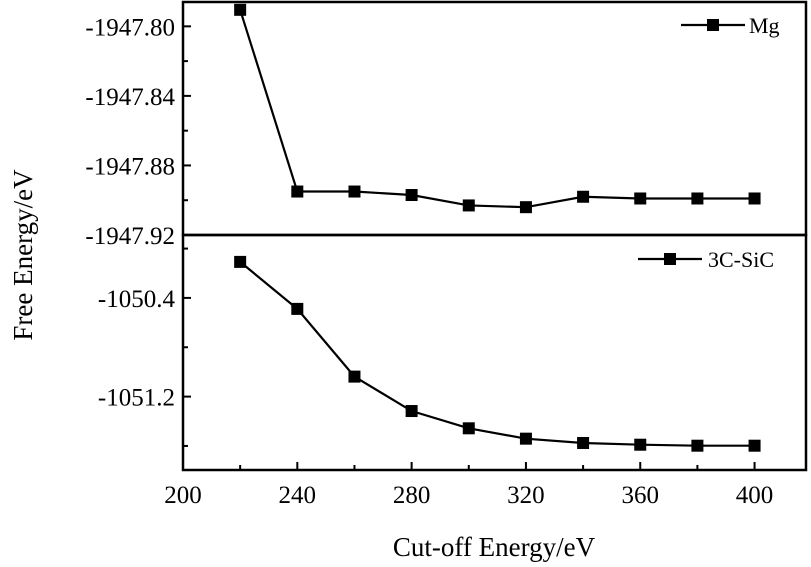 Image resolution: width=811 pixels, height=567 pixels. Describe the element at coordinates (468, 485) in the screenshot. I see `x-axis: 200 240 280 320 360 400` at that location.